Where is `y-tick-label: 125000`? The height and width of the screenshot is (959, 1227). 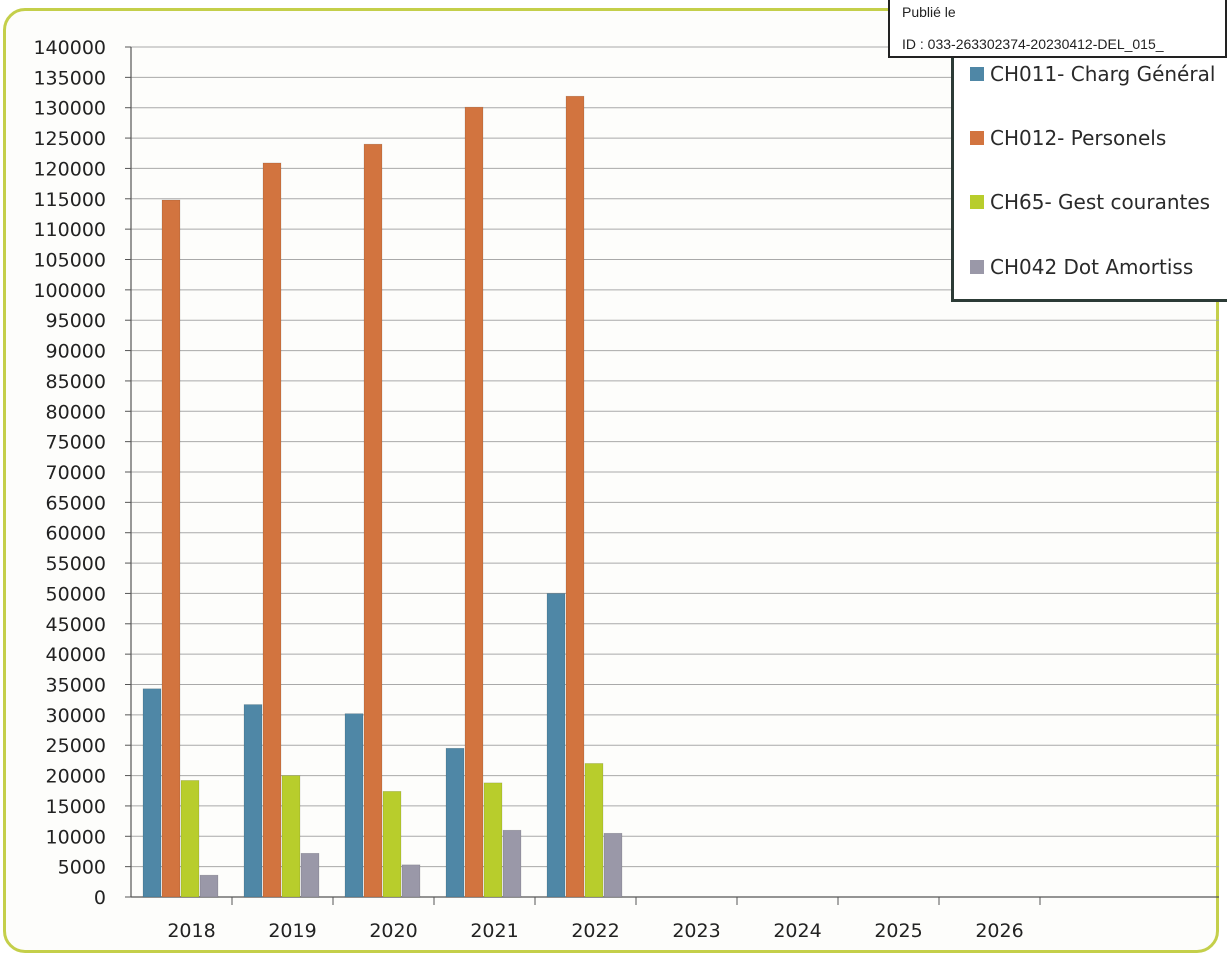
y-tick-label: 125000 is located at coordinates (69, 139).